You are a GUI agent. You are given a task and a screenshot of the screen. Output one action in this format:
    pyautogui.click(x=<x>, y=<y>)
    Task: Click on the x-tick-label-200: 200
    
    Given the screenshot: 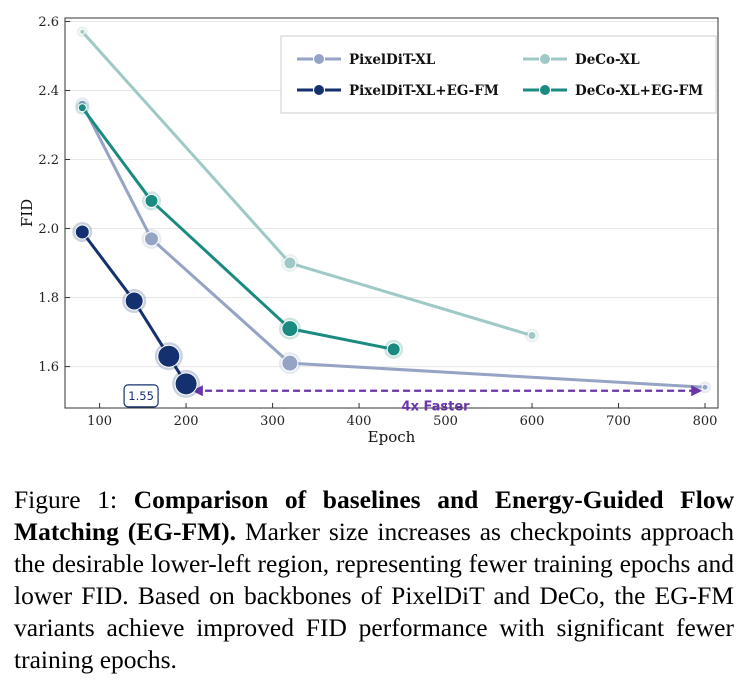 What is the action you would take?
    pyautogui.click(x=186, y=421)
    